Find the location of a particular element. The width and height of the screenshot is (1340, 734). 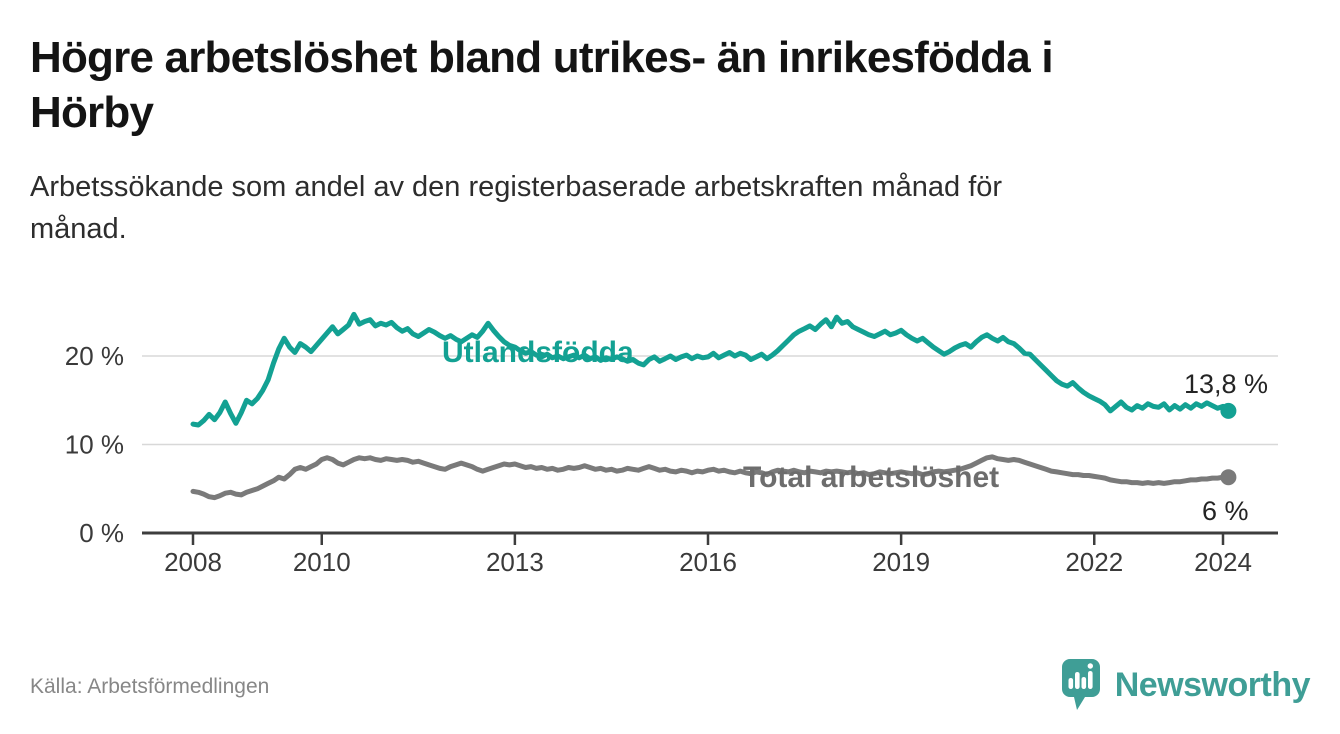

x-tick-label-2013: 2013 is located at coordinates (515, 562).